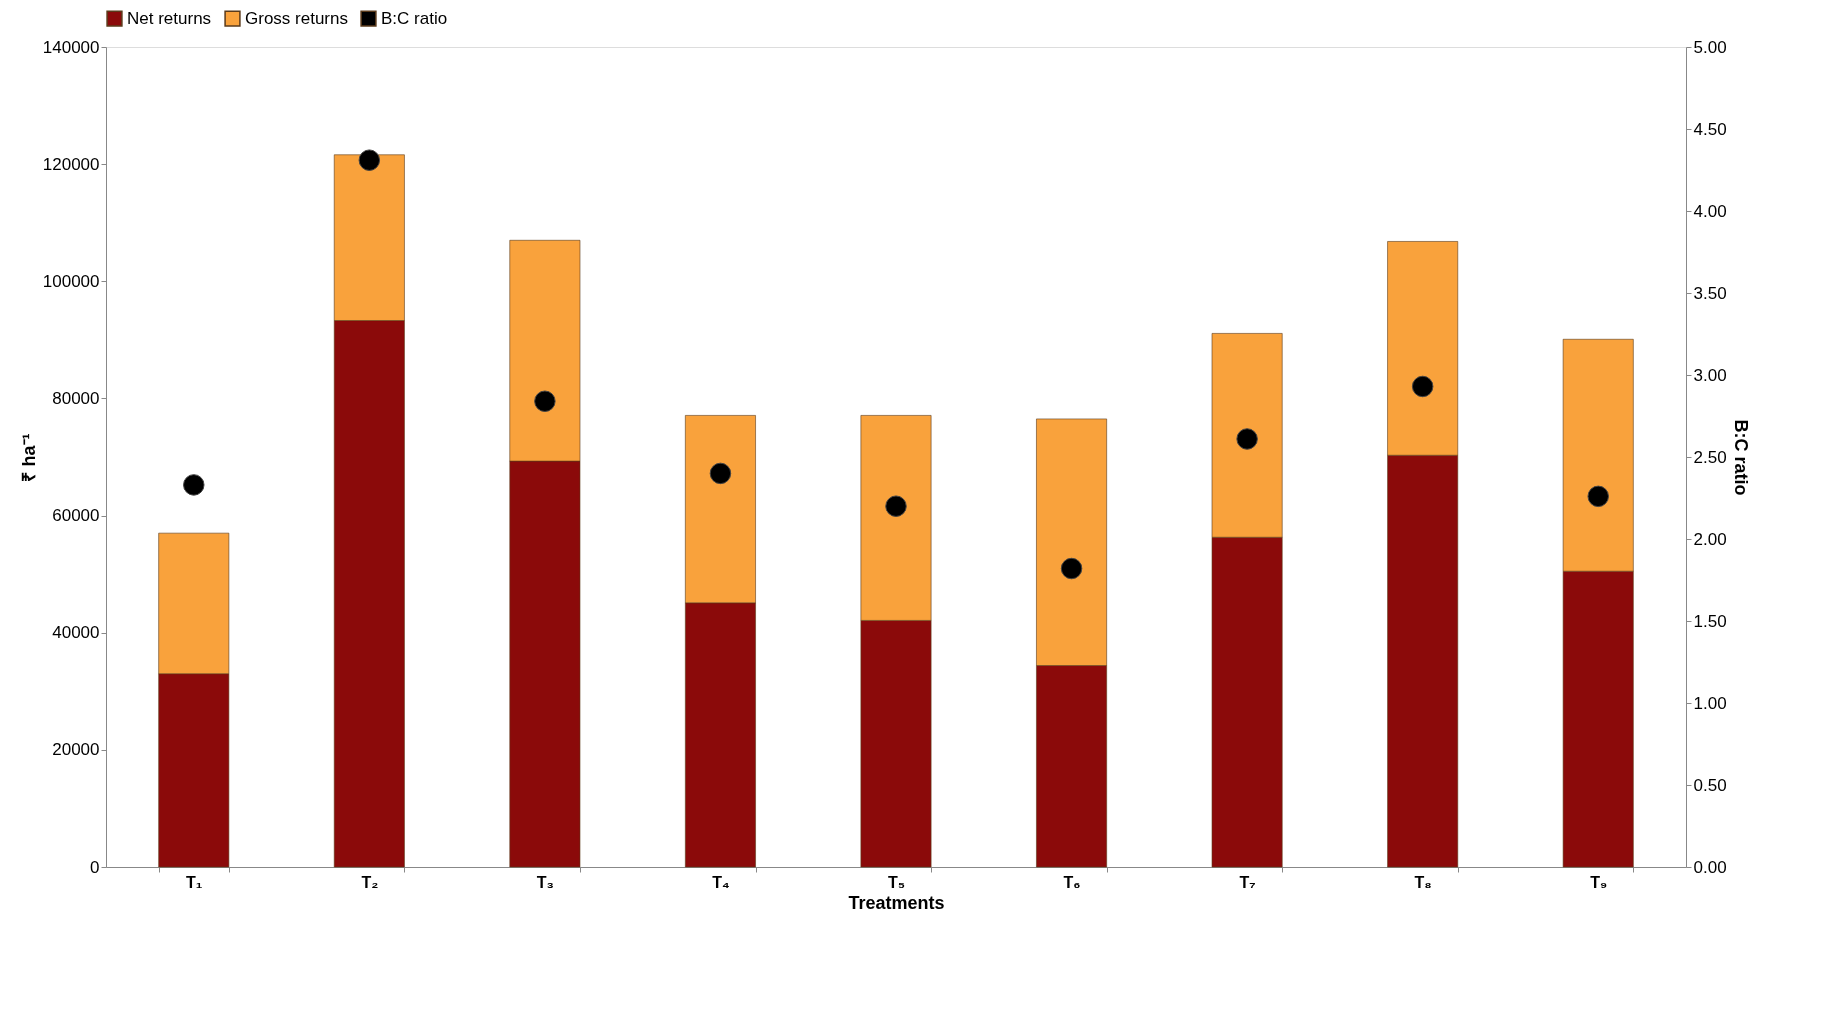 This screenshot has width=1845, height=1024. What do you see at coordinates (1710, 375) in the screenshot?
I see `y2-tick-label: 3.00` at bounding box center [1710, 375].